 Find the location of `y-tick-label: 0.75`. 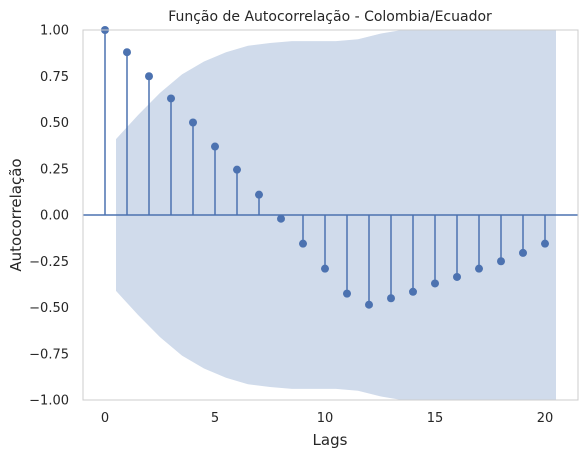

y-tick-label: 0.75 is located at coordinates (54, 77).